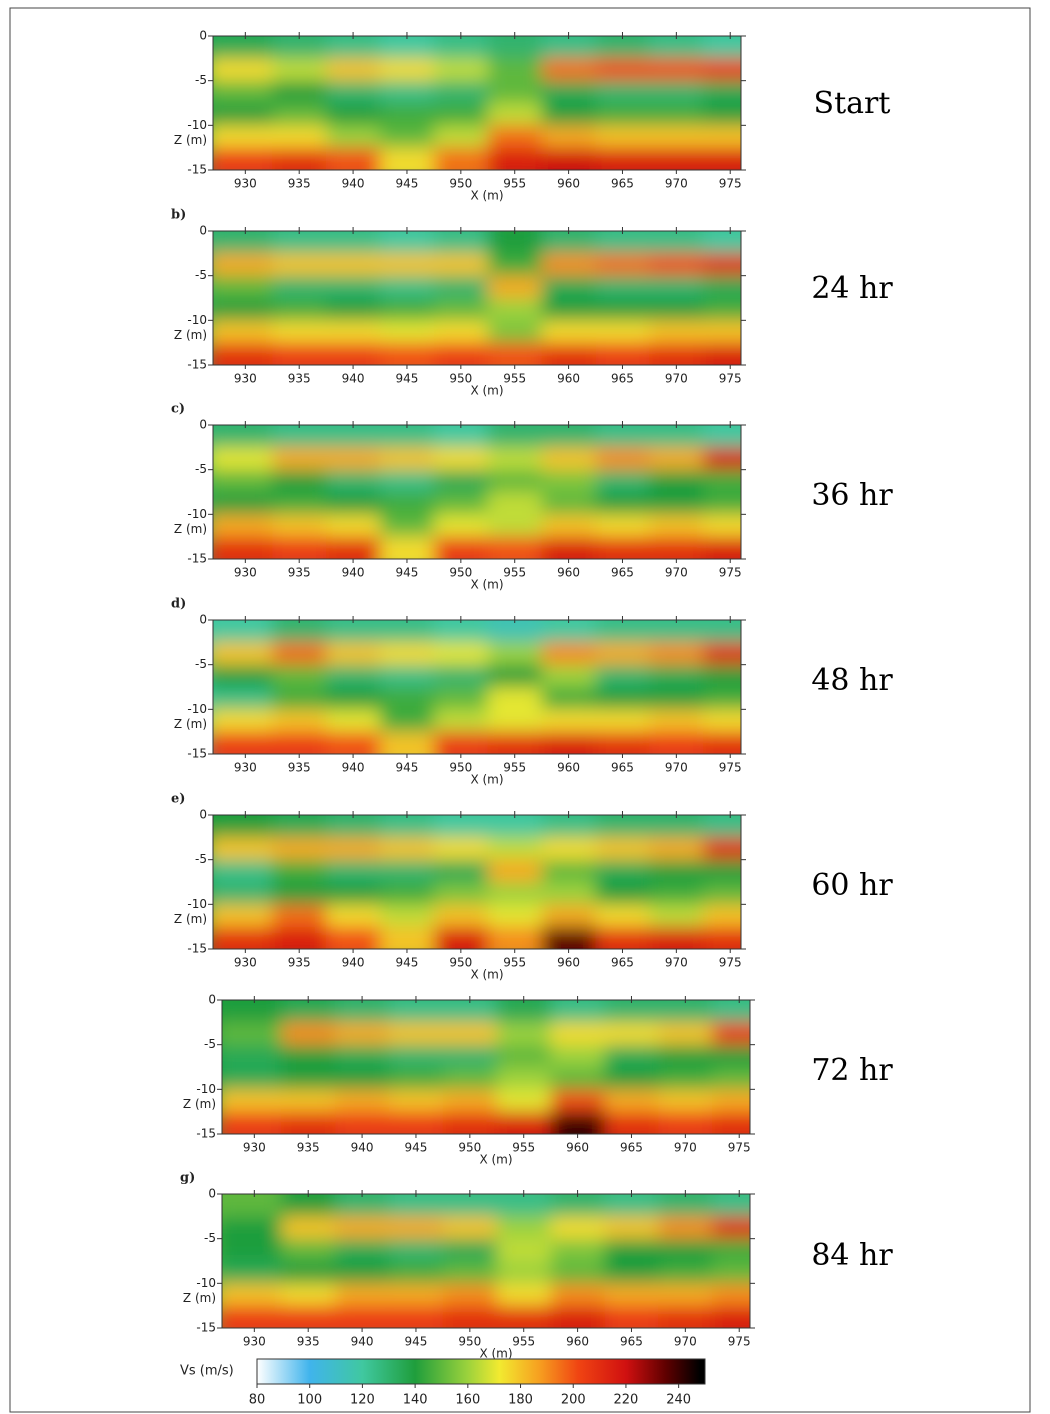 This screenshot has height=1414, width=1050. Describe the element at coordinates (362, 1400) in the screenshot. I see `colorbar-tick-label: 120` at that location.